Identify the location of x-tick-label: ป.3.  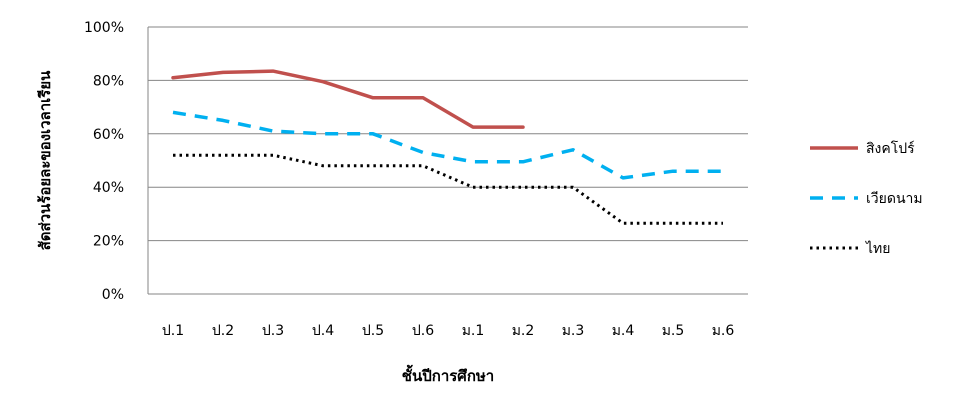
(273, 331).